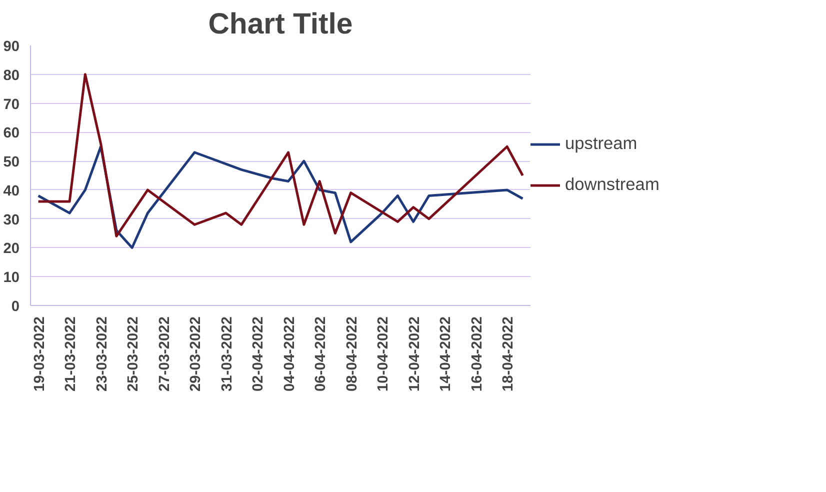 The width and height of the screenshot is (826, 492). Describe the element at coordinates (11, 249) in the screenshot. I see `y-tick-label: 20` at that location.